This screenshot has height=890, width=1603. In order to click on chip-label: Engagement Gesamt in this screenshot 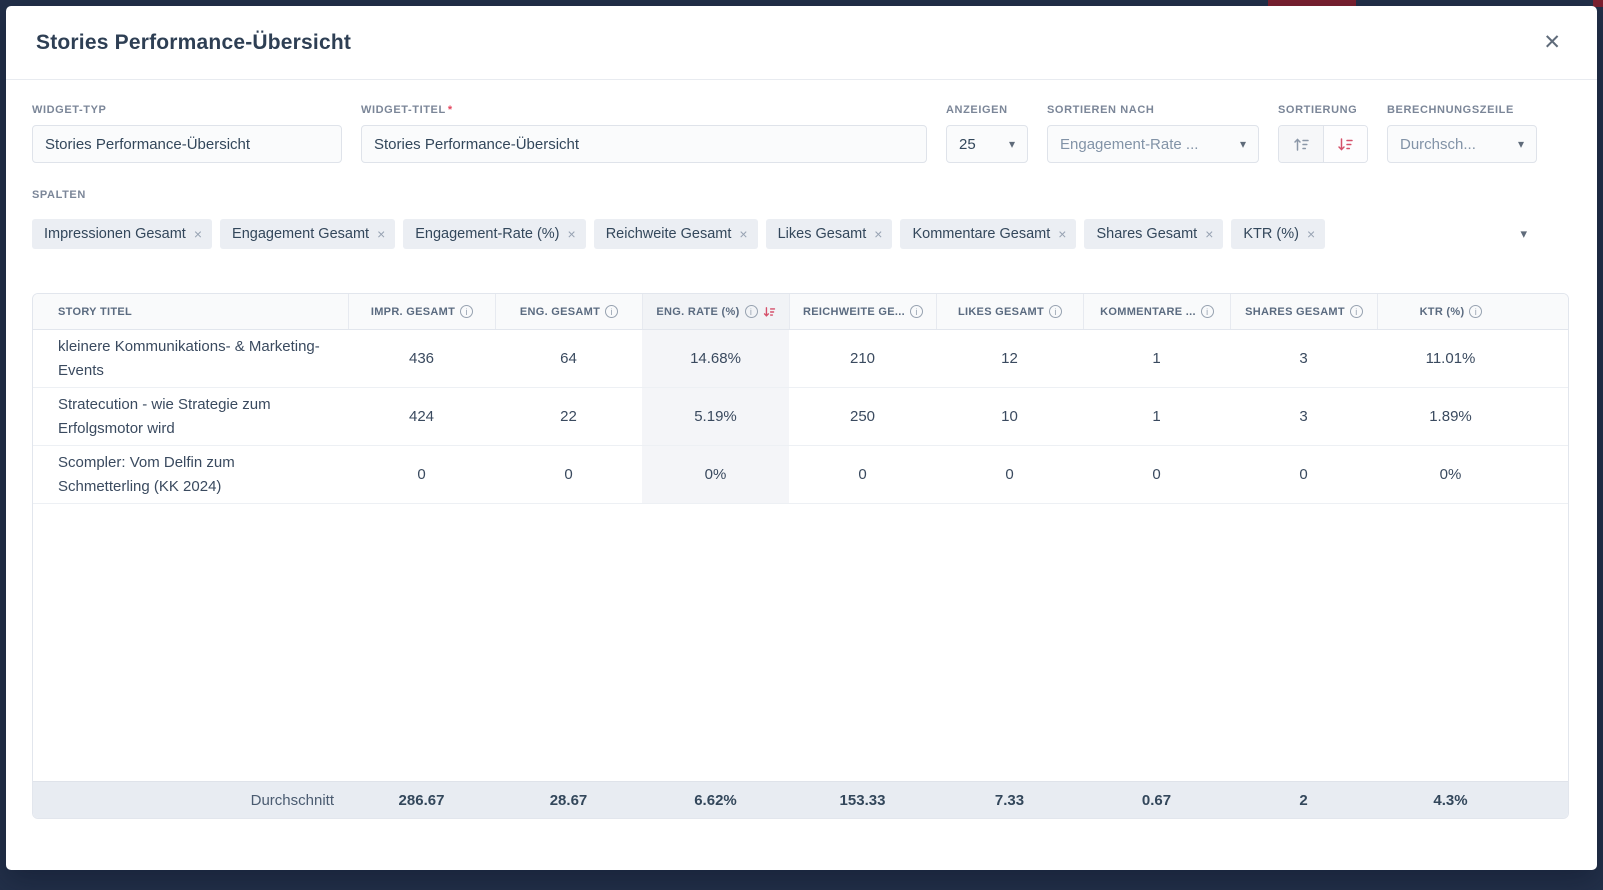, I will do `click(301, 234)`.